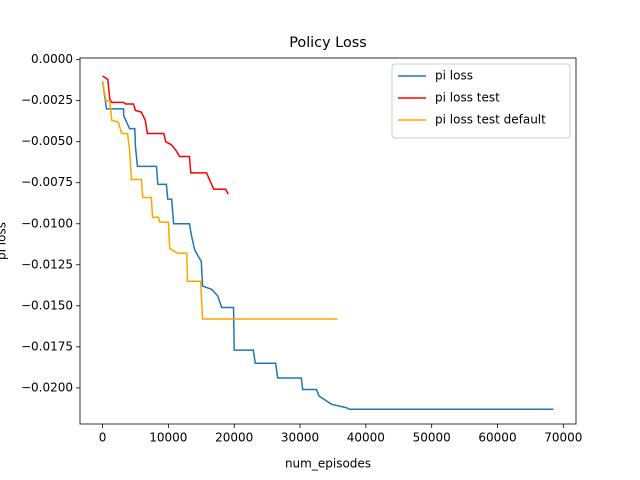  What do you see at coordinates (432, 438) in the screenshot?
I see `x-tick-label: 50000` at bounding box center [432, 438].